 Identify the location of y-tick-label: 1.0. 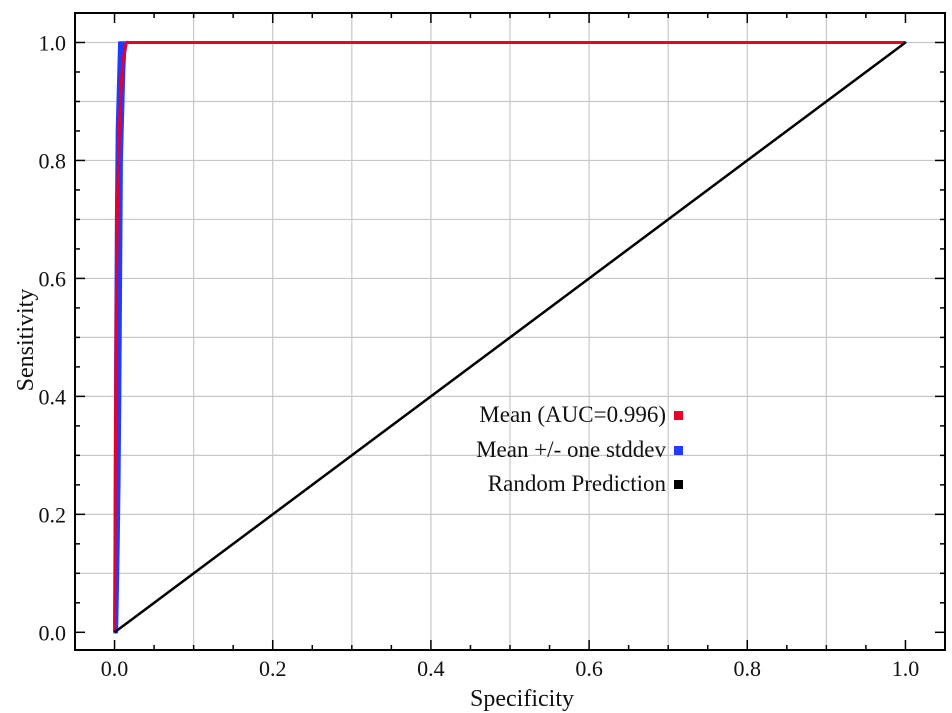
(53, 42).